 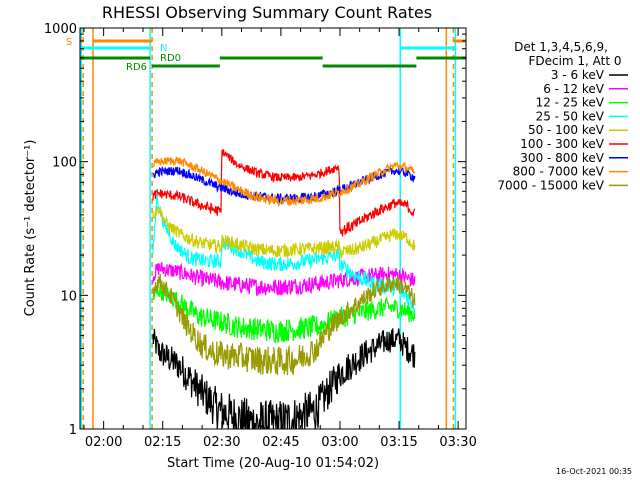 I want to click on legend-label-2: 12 - 25 keV, so click(x=570, y=103).